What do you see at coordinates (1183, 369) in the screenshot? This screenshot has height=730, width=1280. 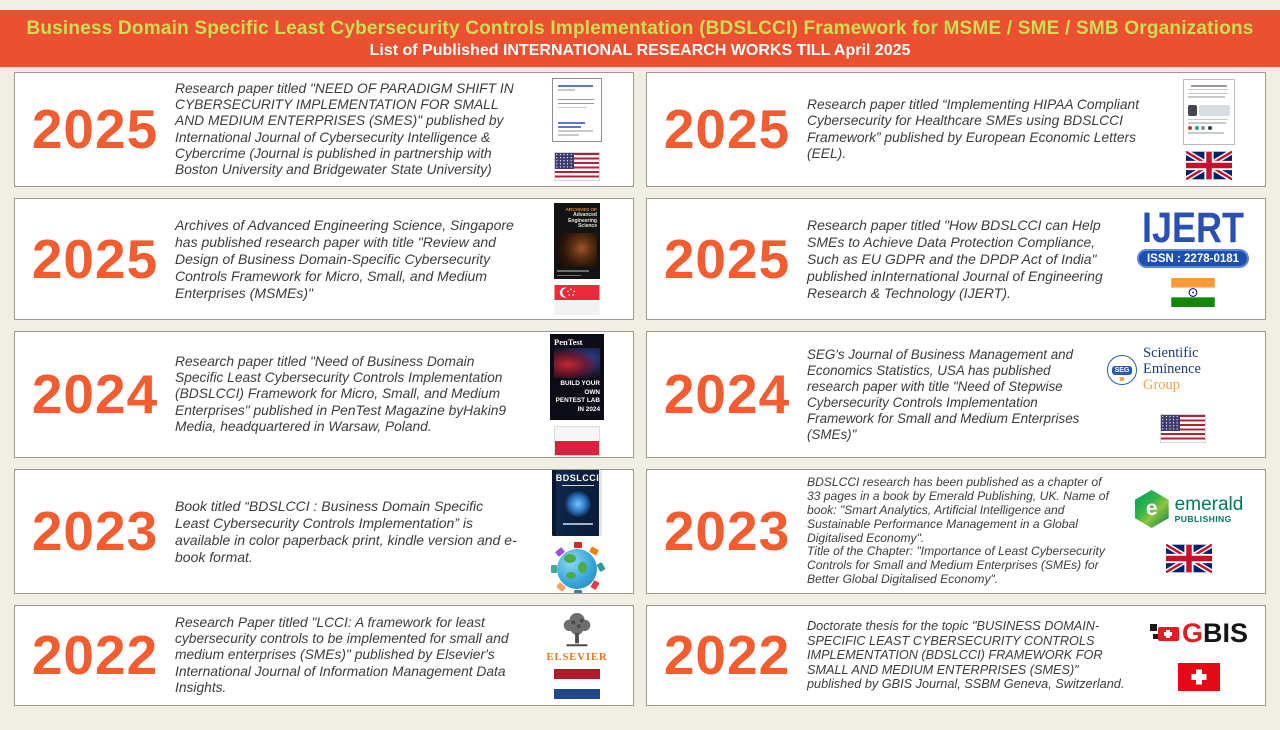 I see `scientific-eminence-group-logo: SEG Scientific Eminence Group` at bounding box center [1183, 369].